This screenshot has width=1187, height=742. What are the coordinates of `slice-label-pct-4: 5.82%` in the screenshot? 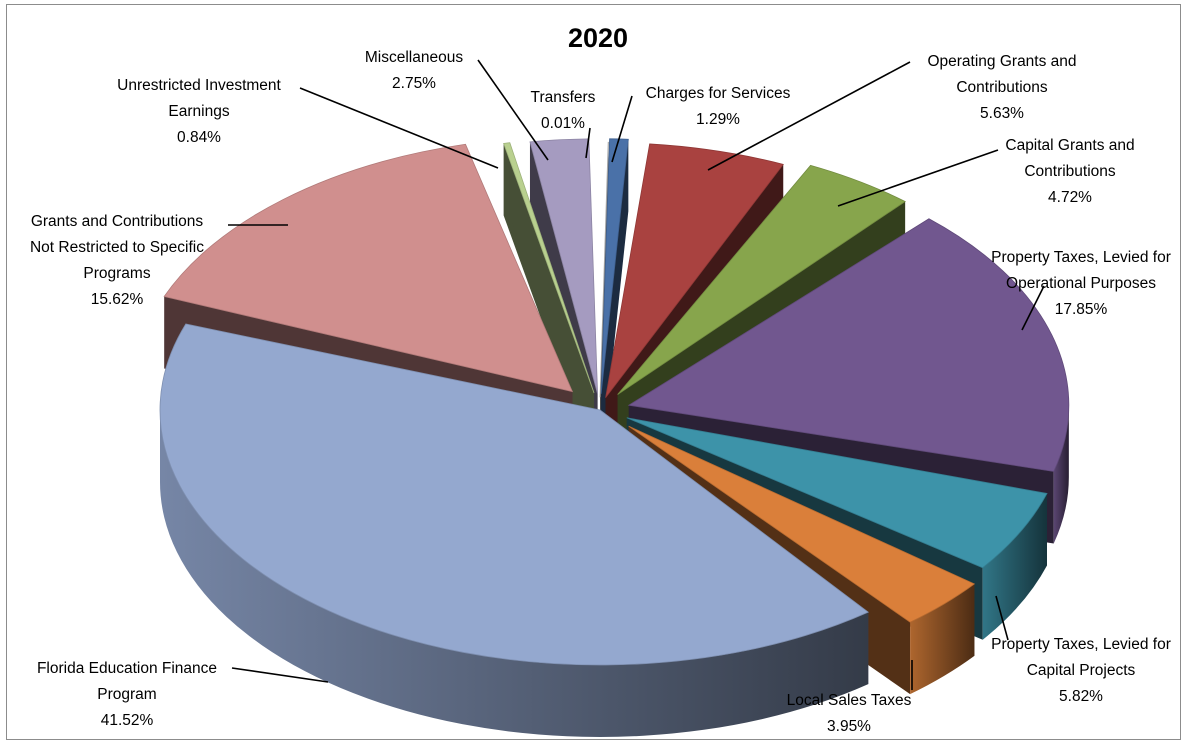 It's located at (1081, 696).